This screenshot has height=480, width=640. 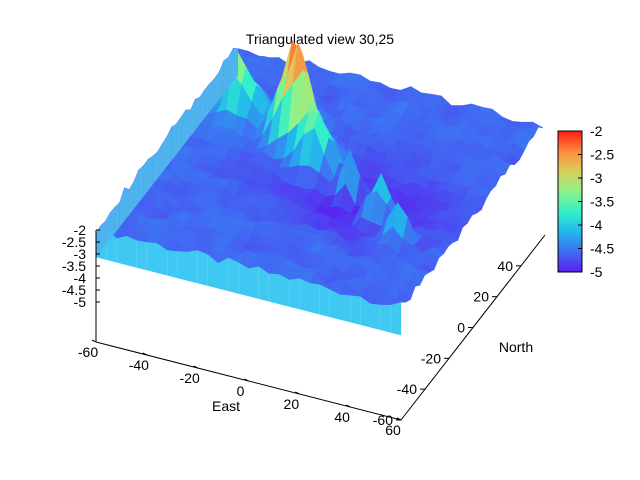 I want to click on y-tick-label: -60, so click(x=383, y=420).